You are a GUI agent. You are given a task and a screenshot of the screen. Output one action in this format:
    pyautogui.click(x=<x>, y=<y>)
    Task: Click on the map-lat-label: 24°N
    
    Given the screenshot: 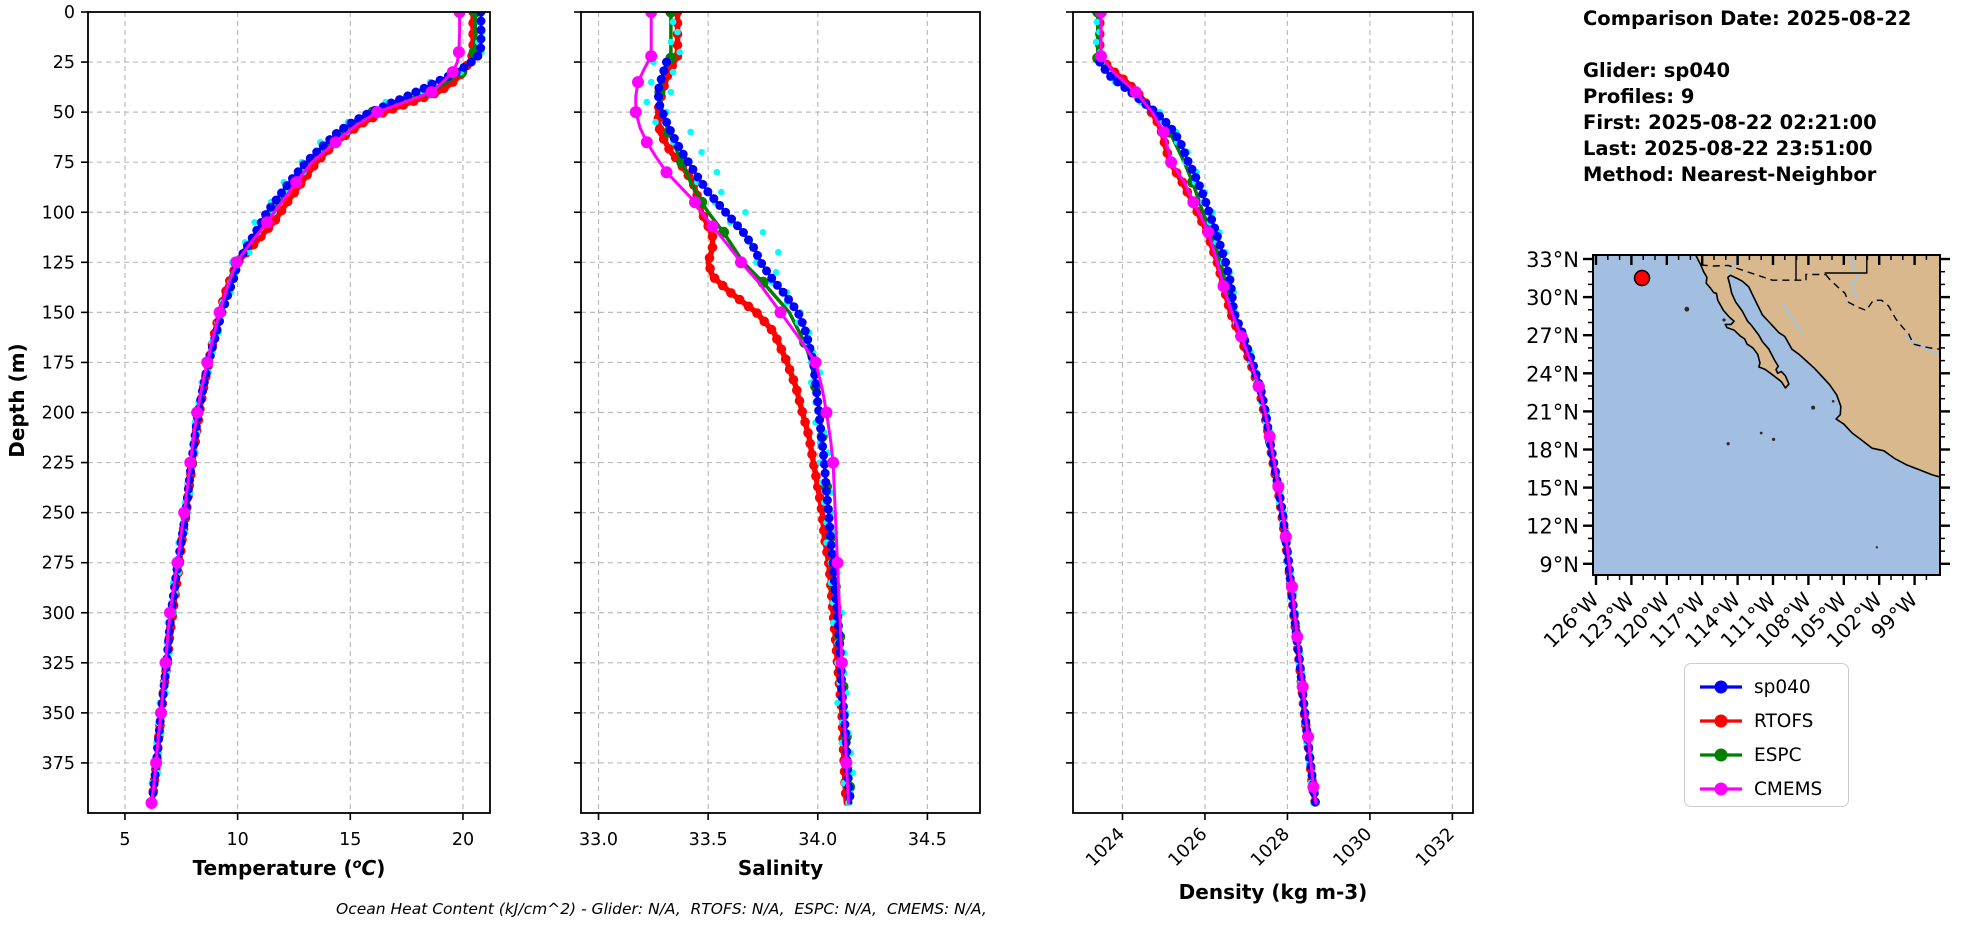 What is the action you would take?
    pyautogui.click(x=1552, y=374)
    